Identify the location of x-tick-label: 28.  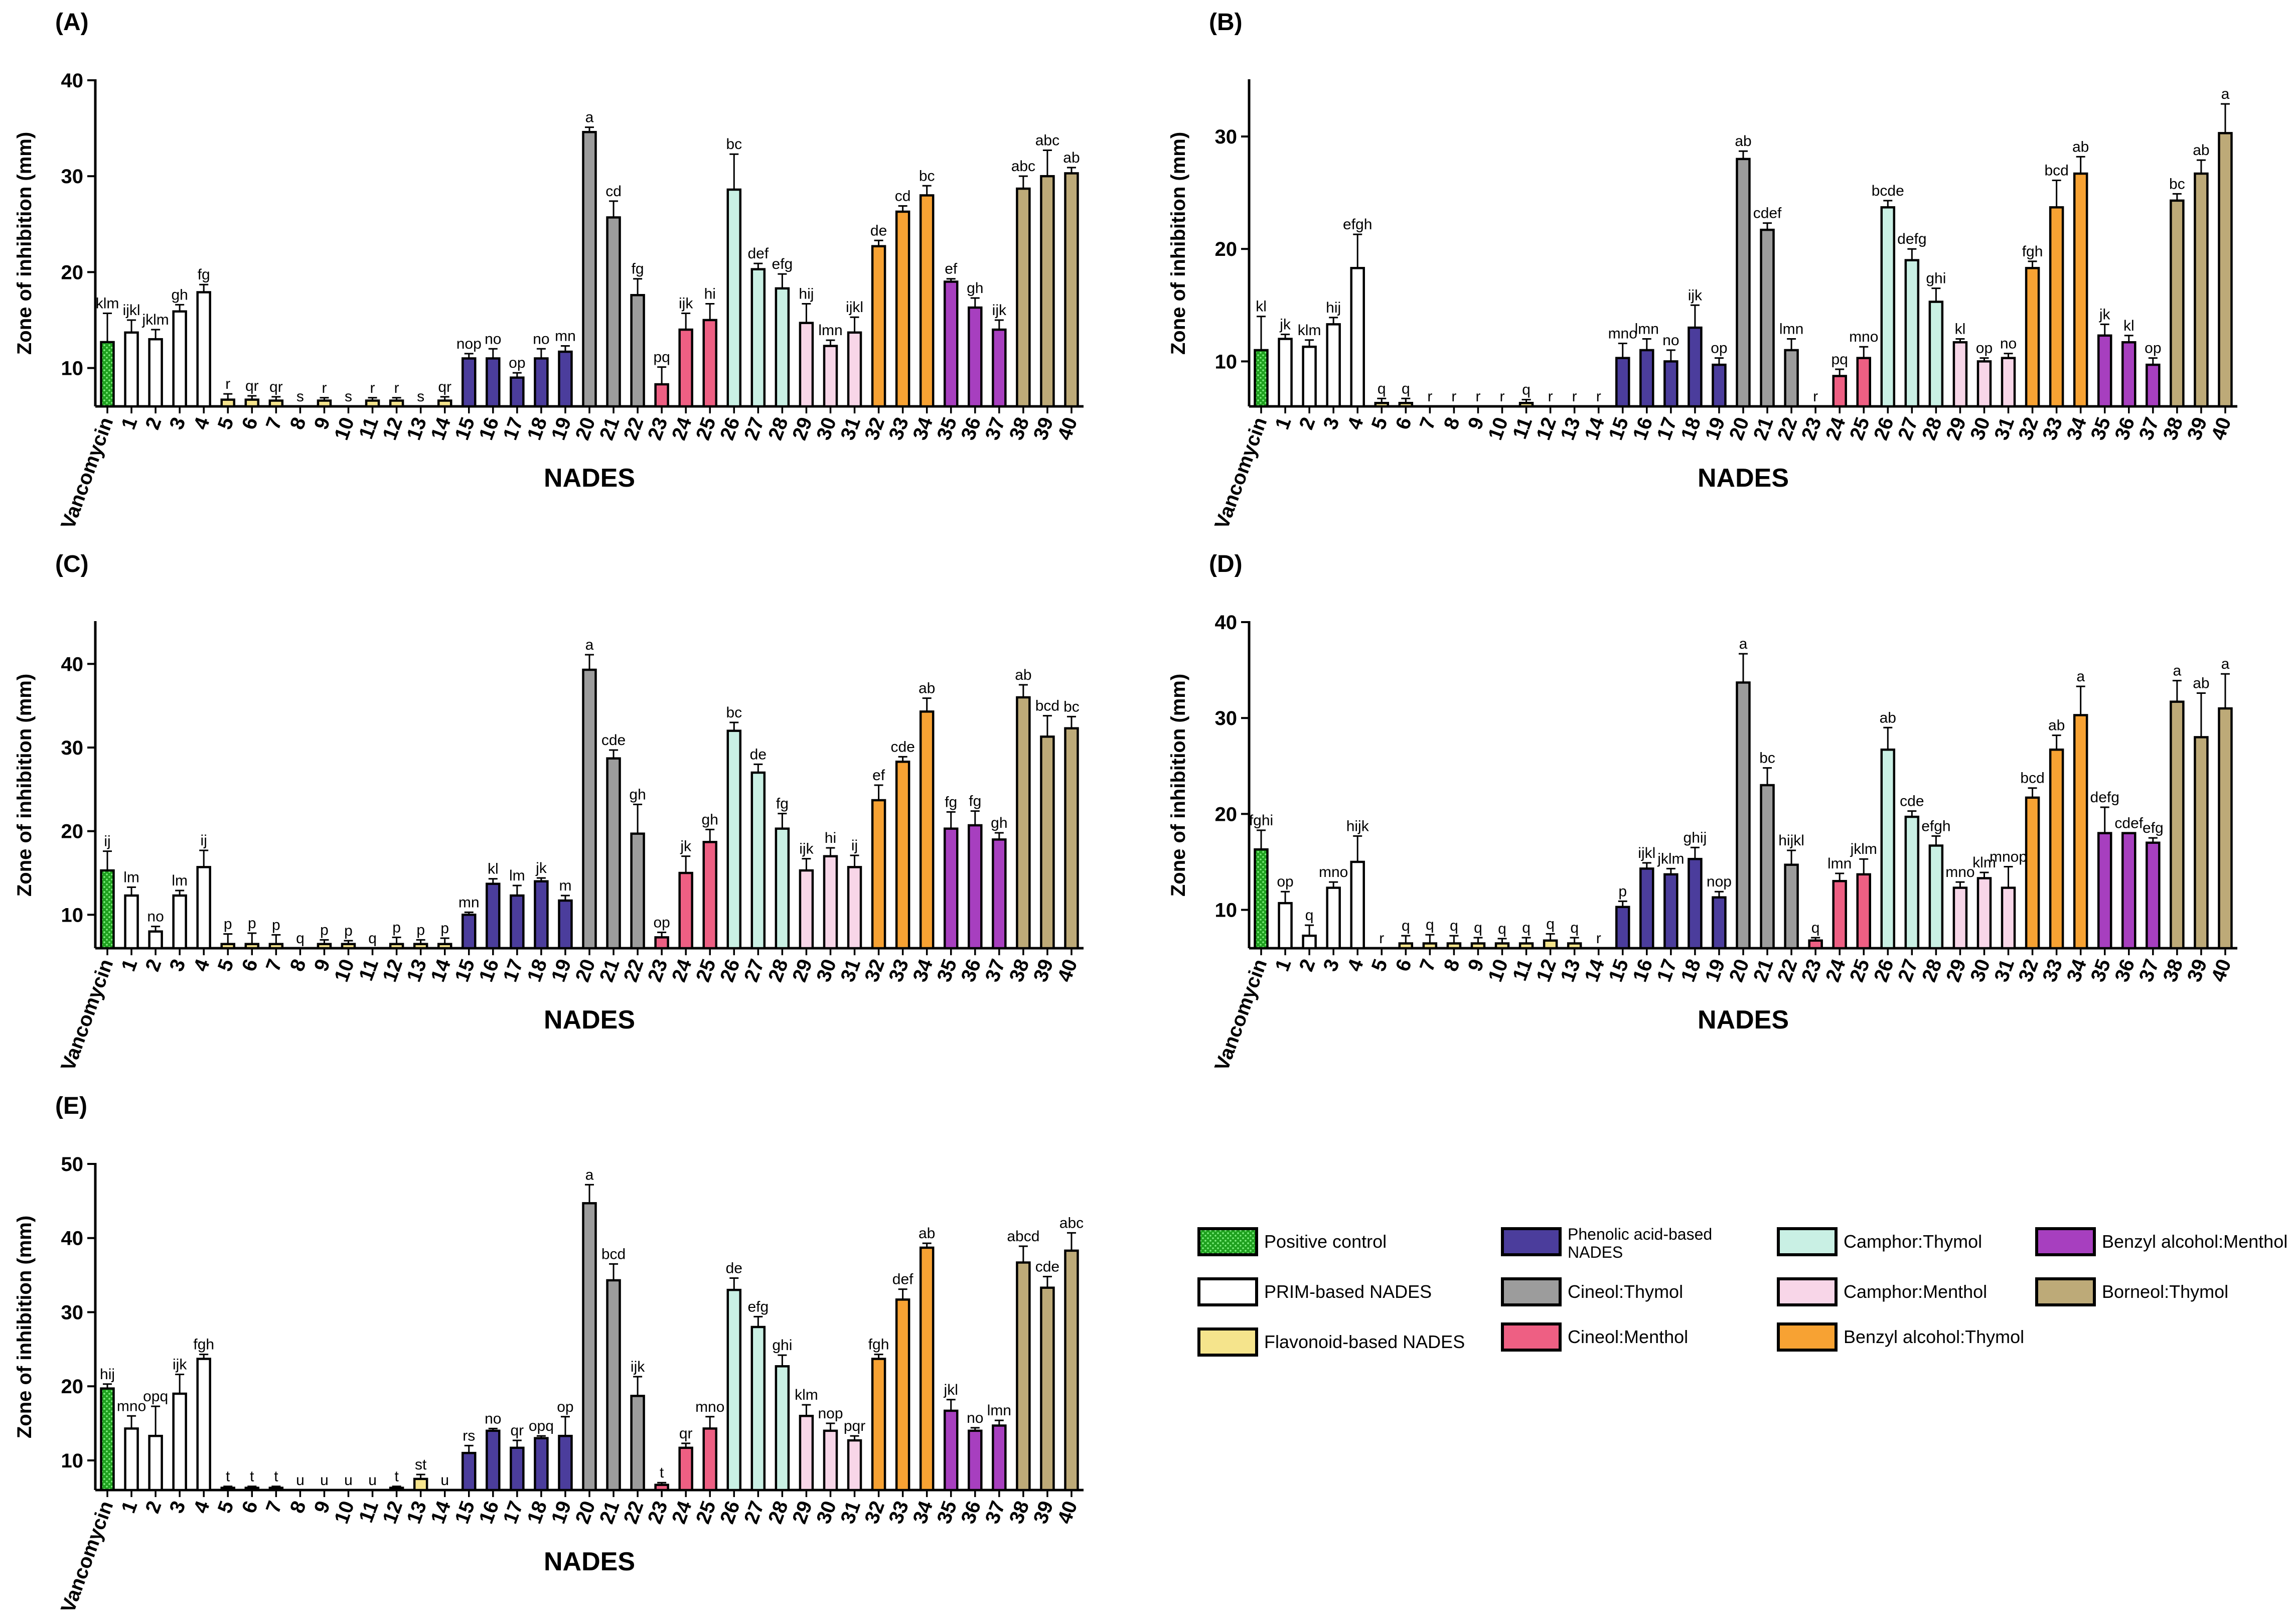
(1932, 428).